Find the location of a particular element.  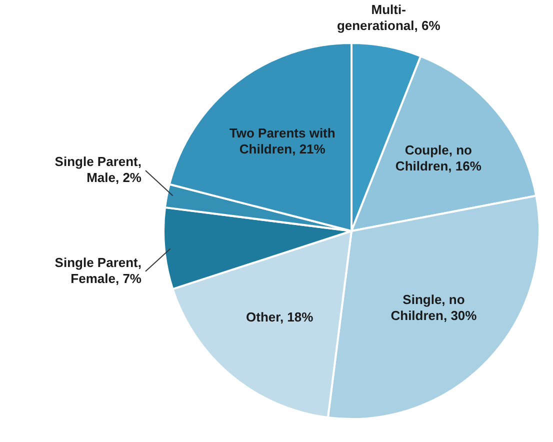

slice-label: Other, 18% is located at coordinates (280, 316).